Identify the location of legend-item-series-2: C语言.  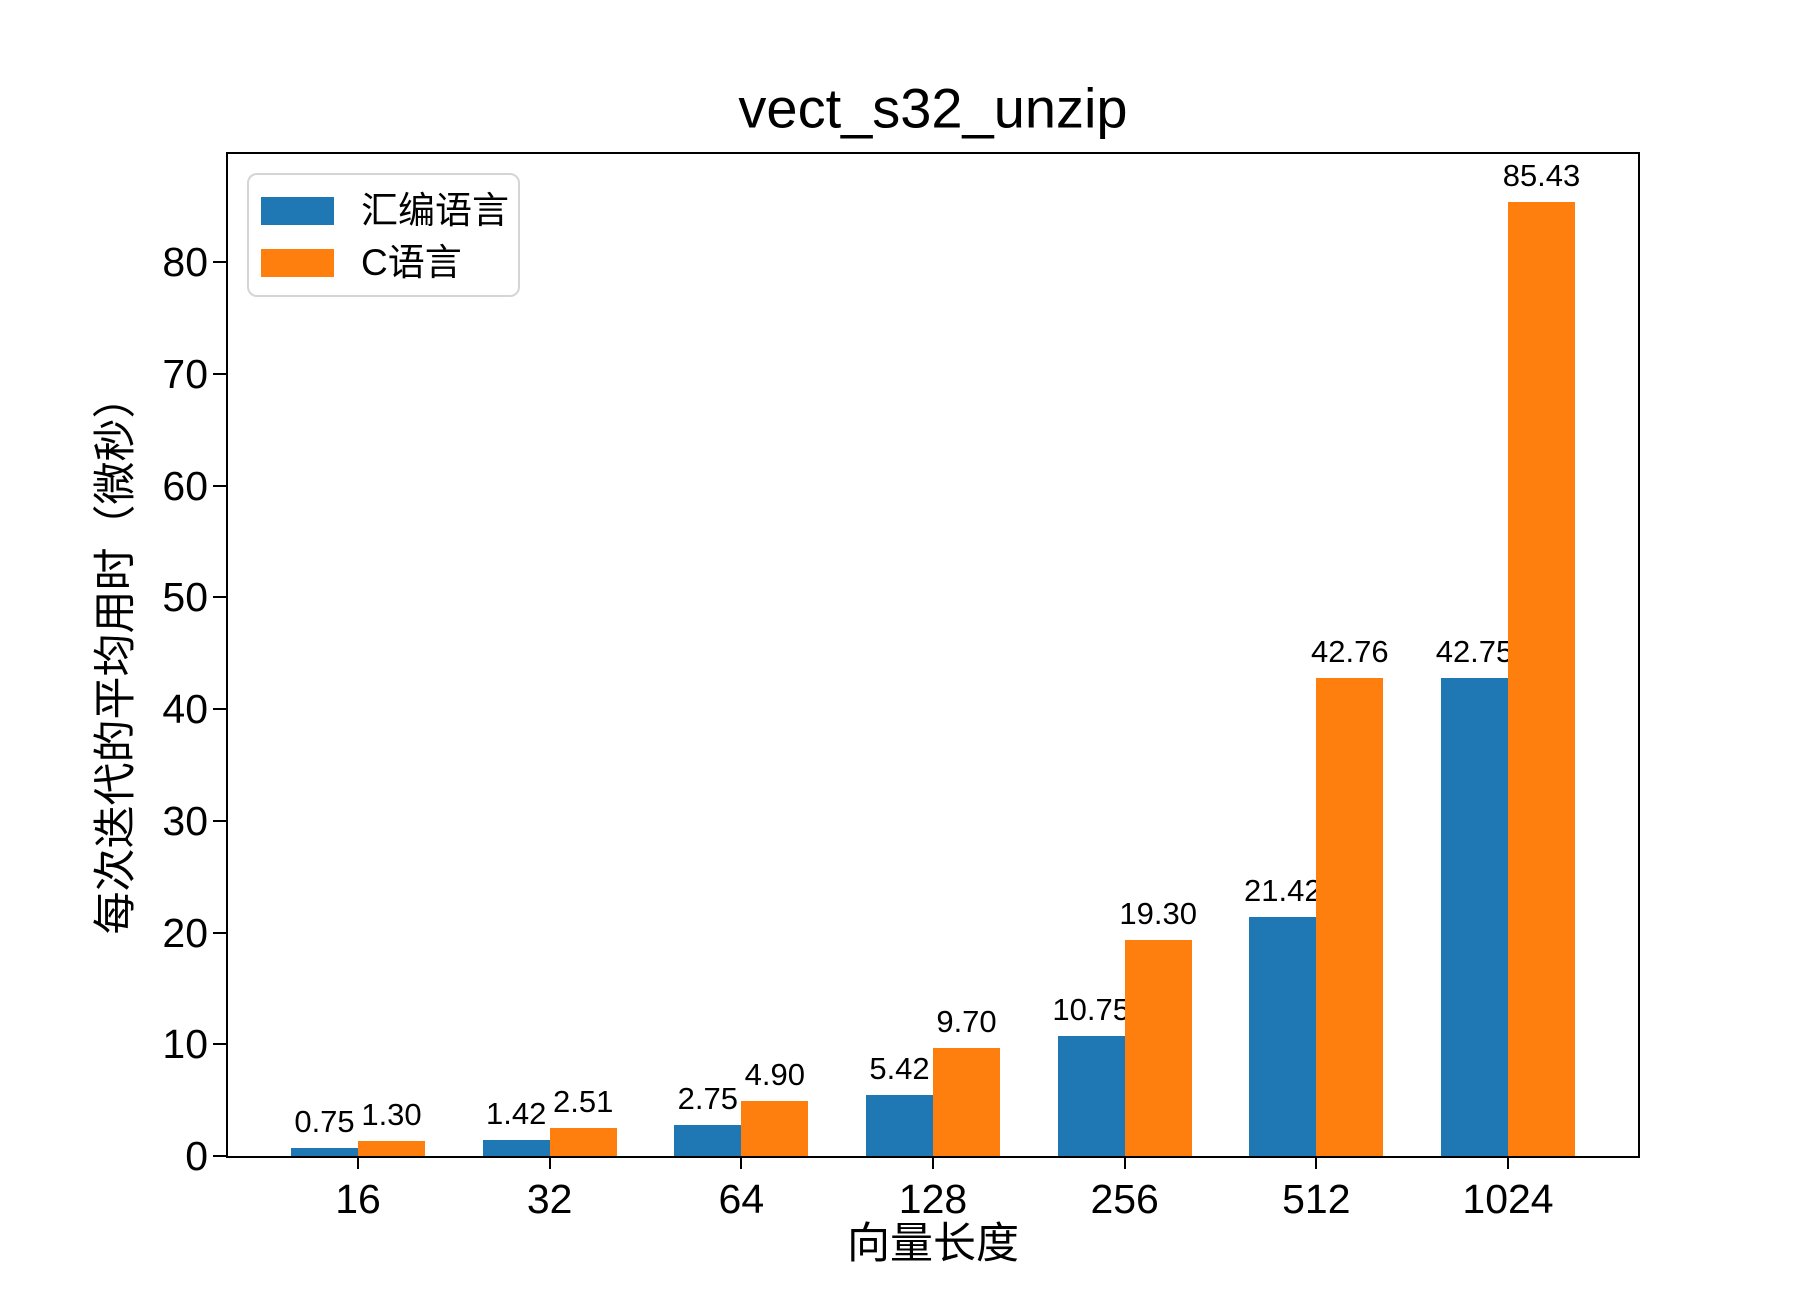
(389, 262).